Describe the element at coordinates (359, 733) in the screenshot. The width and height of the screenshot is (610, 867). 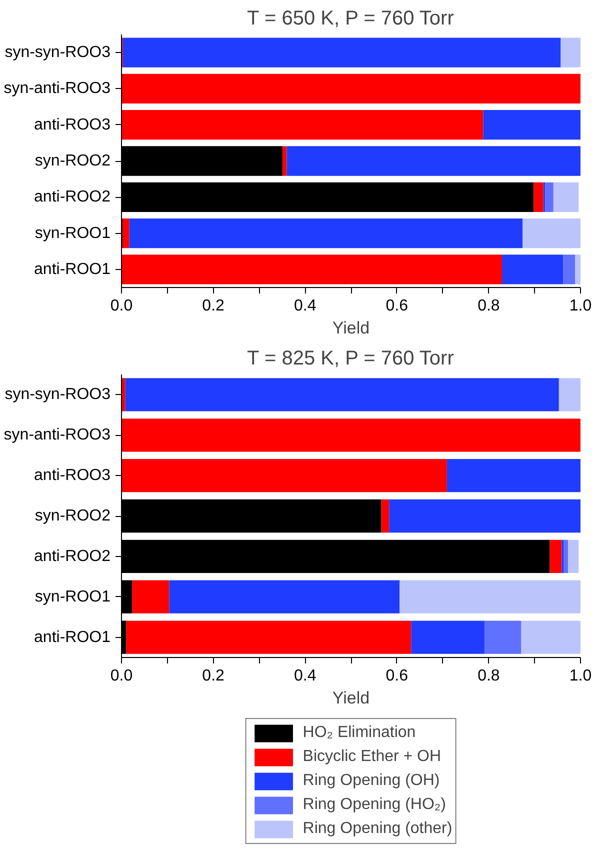
I see `legend-label: HO₂ Elimination` at that location.